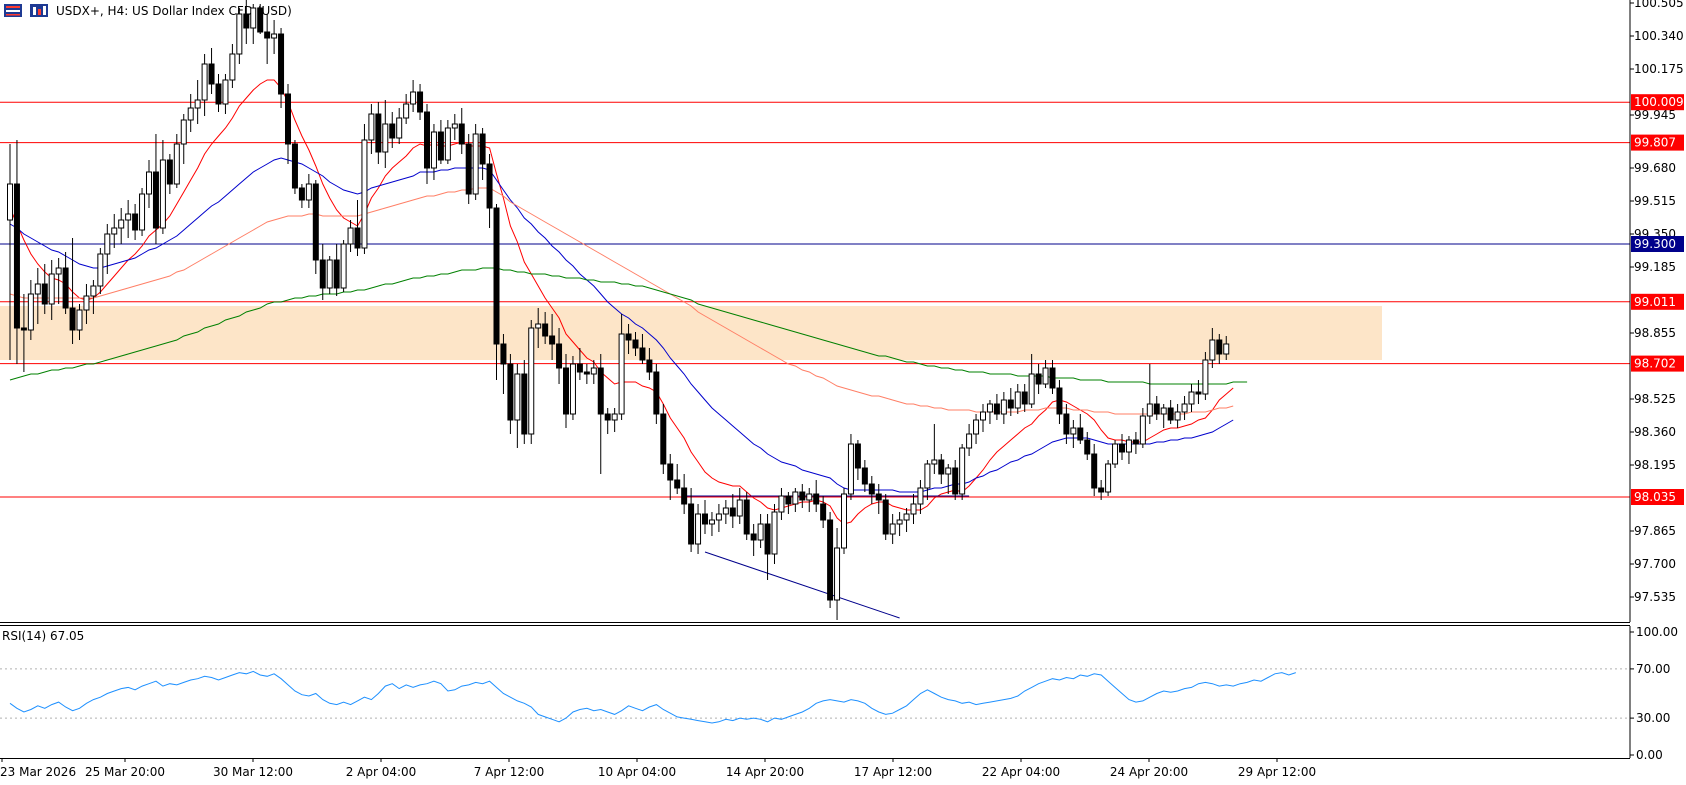  I want to click on price-tick-label: 97.700, so click(1655, 564).